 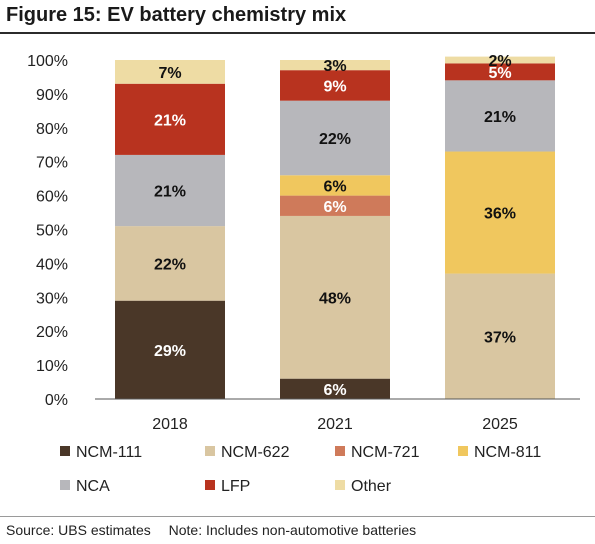 I want to click on legend-label: NCM-622, so click(x=255, y=452).